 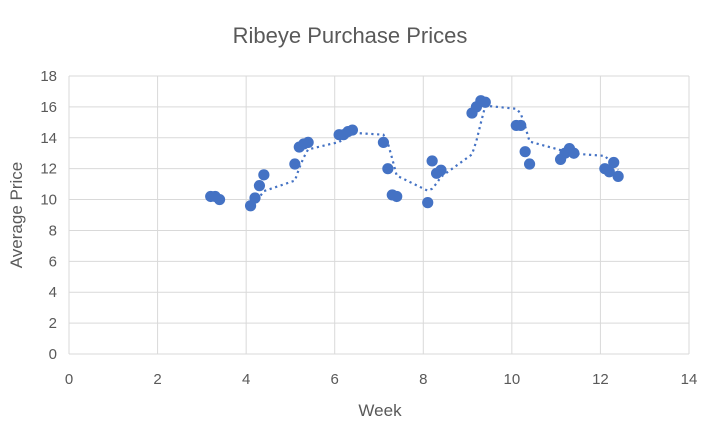 I want to click on x-tick-label: 14, so click(x=689, y=379).